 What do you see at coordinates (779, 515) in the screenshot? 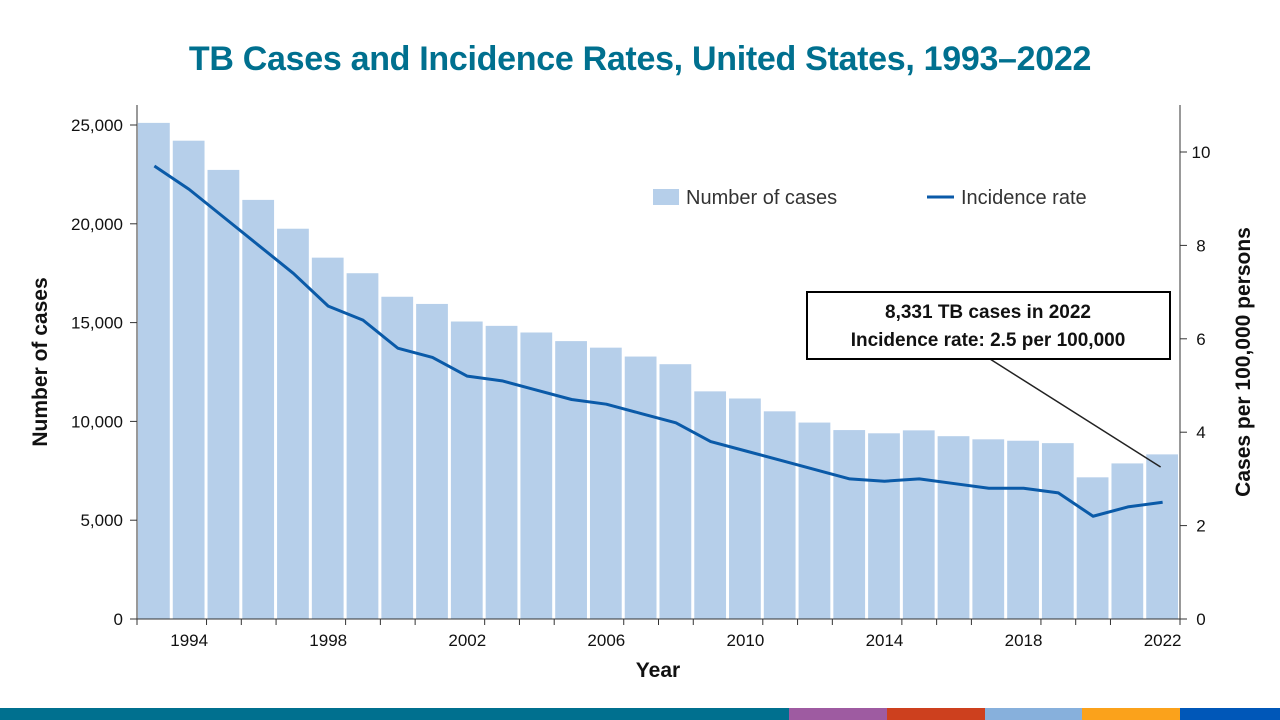
I see `bar-2011` at bounding box center [779, 515].